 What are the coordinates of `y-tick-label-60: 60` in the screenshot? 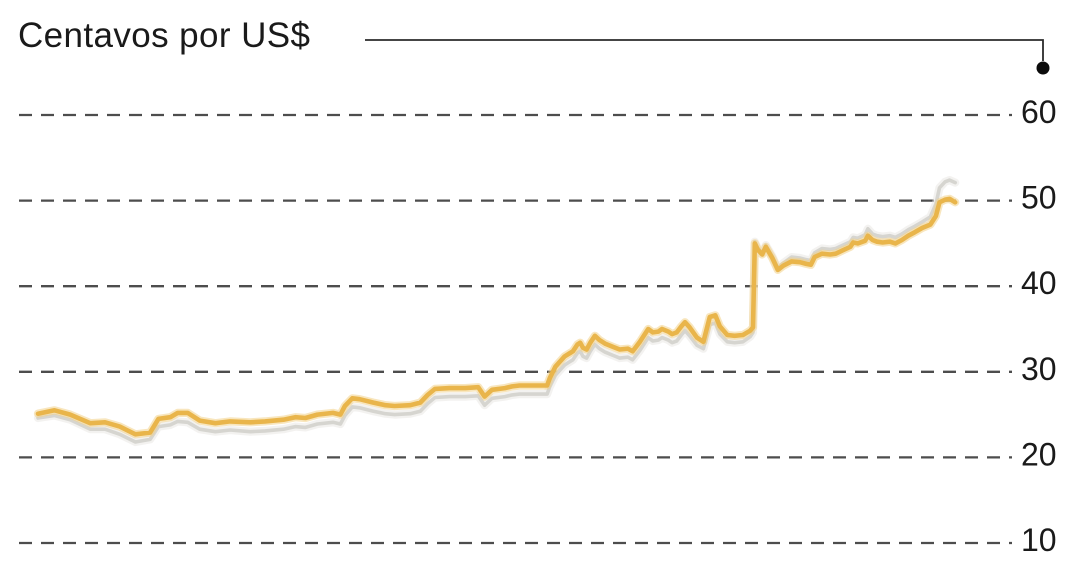 It's located at (1039, 112).